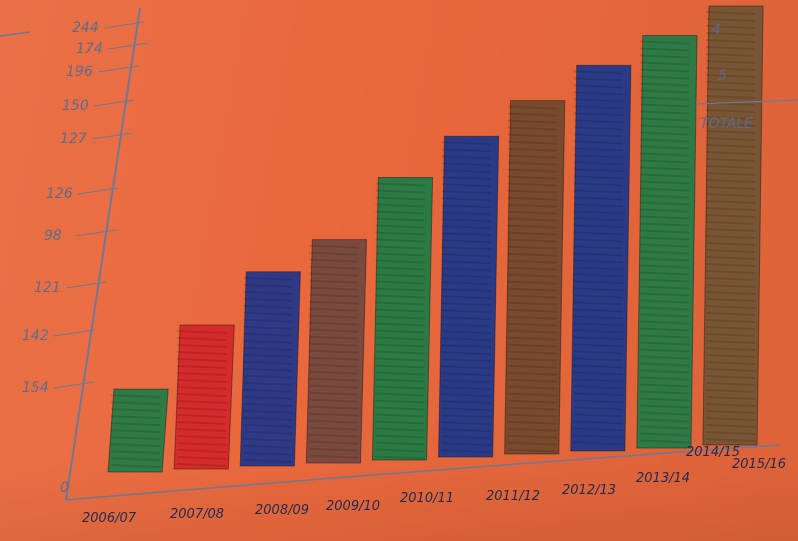  Describe the element at coordinates (726, 124) in the screenshot. I see `legend-mark: TOTALE` at that location.